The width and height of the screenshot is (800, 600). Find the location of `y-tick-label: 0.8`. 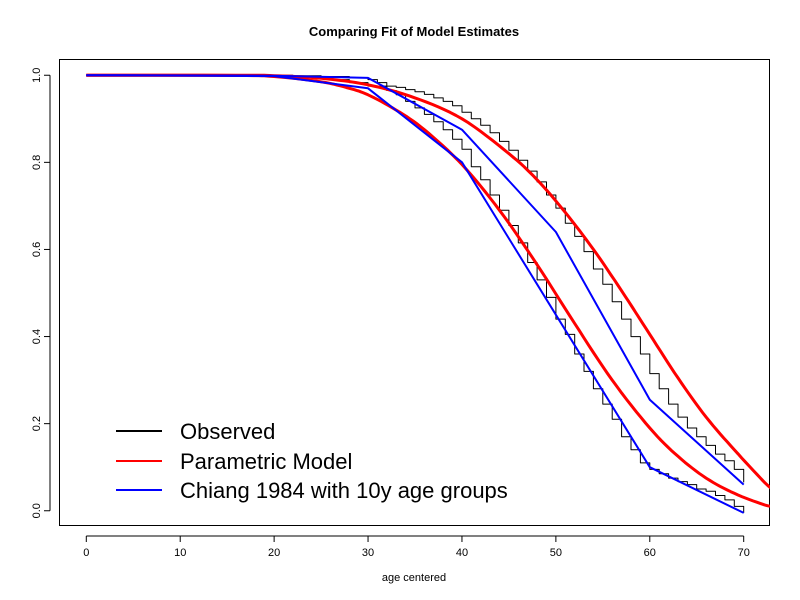

y-tick-label: 0.8 is located at coordinates (37, 162).